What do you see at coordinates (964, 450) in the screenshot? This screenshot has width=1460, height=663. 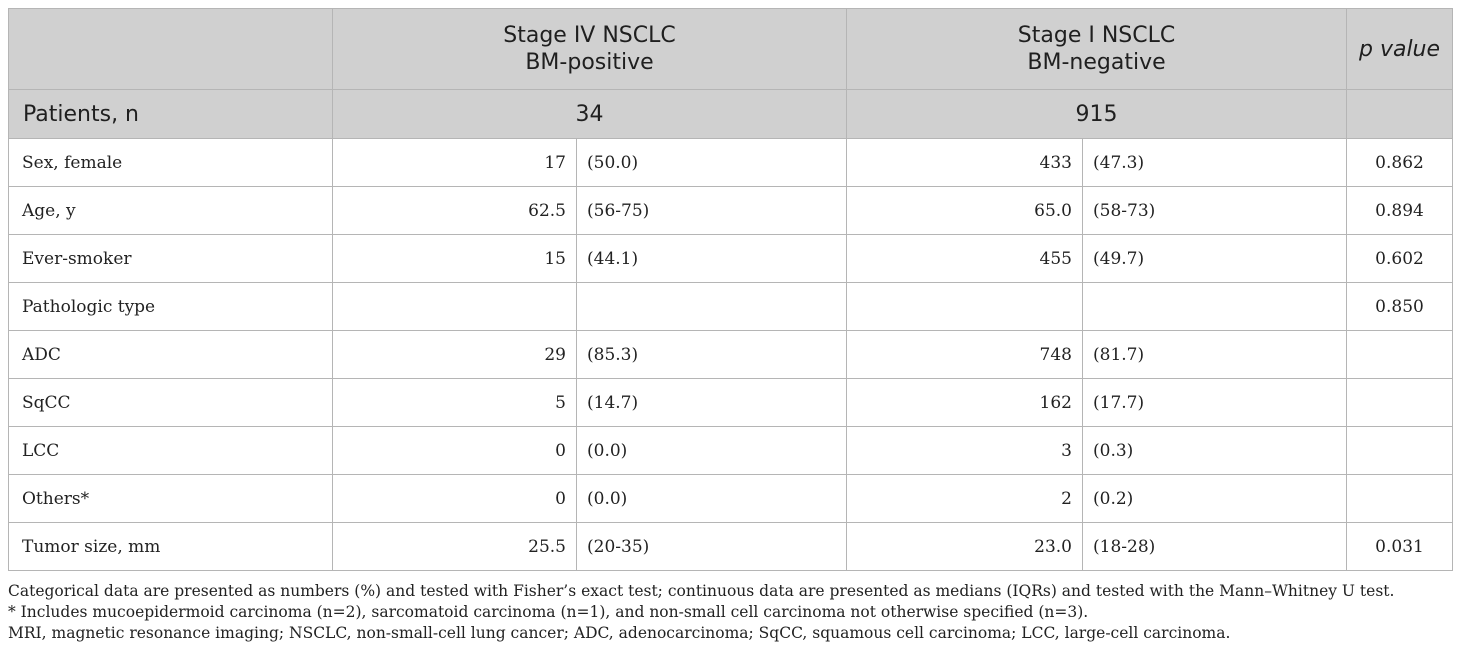 I see `group2-value: 3` at bounding box center [964, 450].